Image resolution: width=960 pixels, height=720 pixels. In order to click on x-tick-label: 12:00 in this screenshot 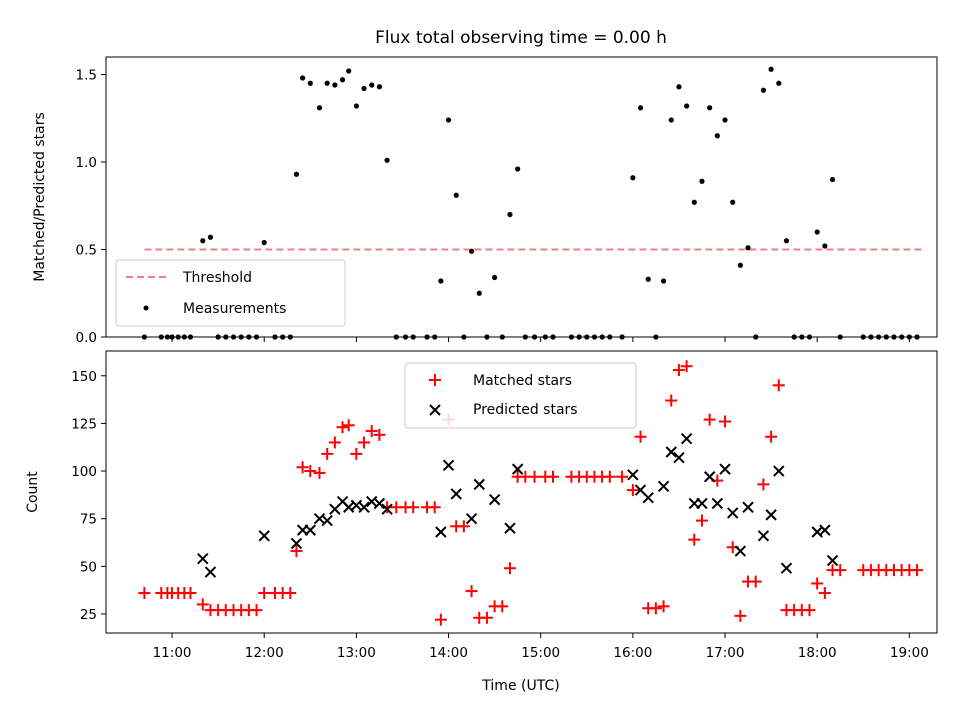, I will do `click(264, 653)`.